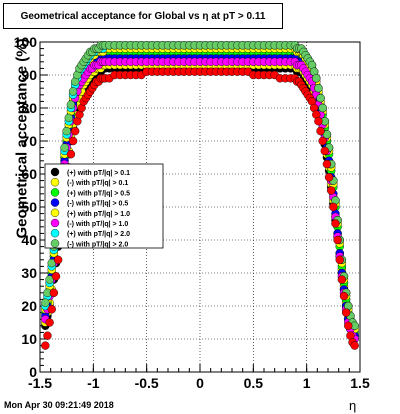  Describe the element at coordinates (29, 141) in the screenshot. I see `y-tick-label: 70` at that location.